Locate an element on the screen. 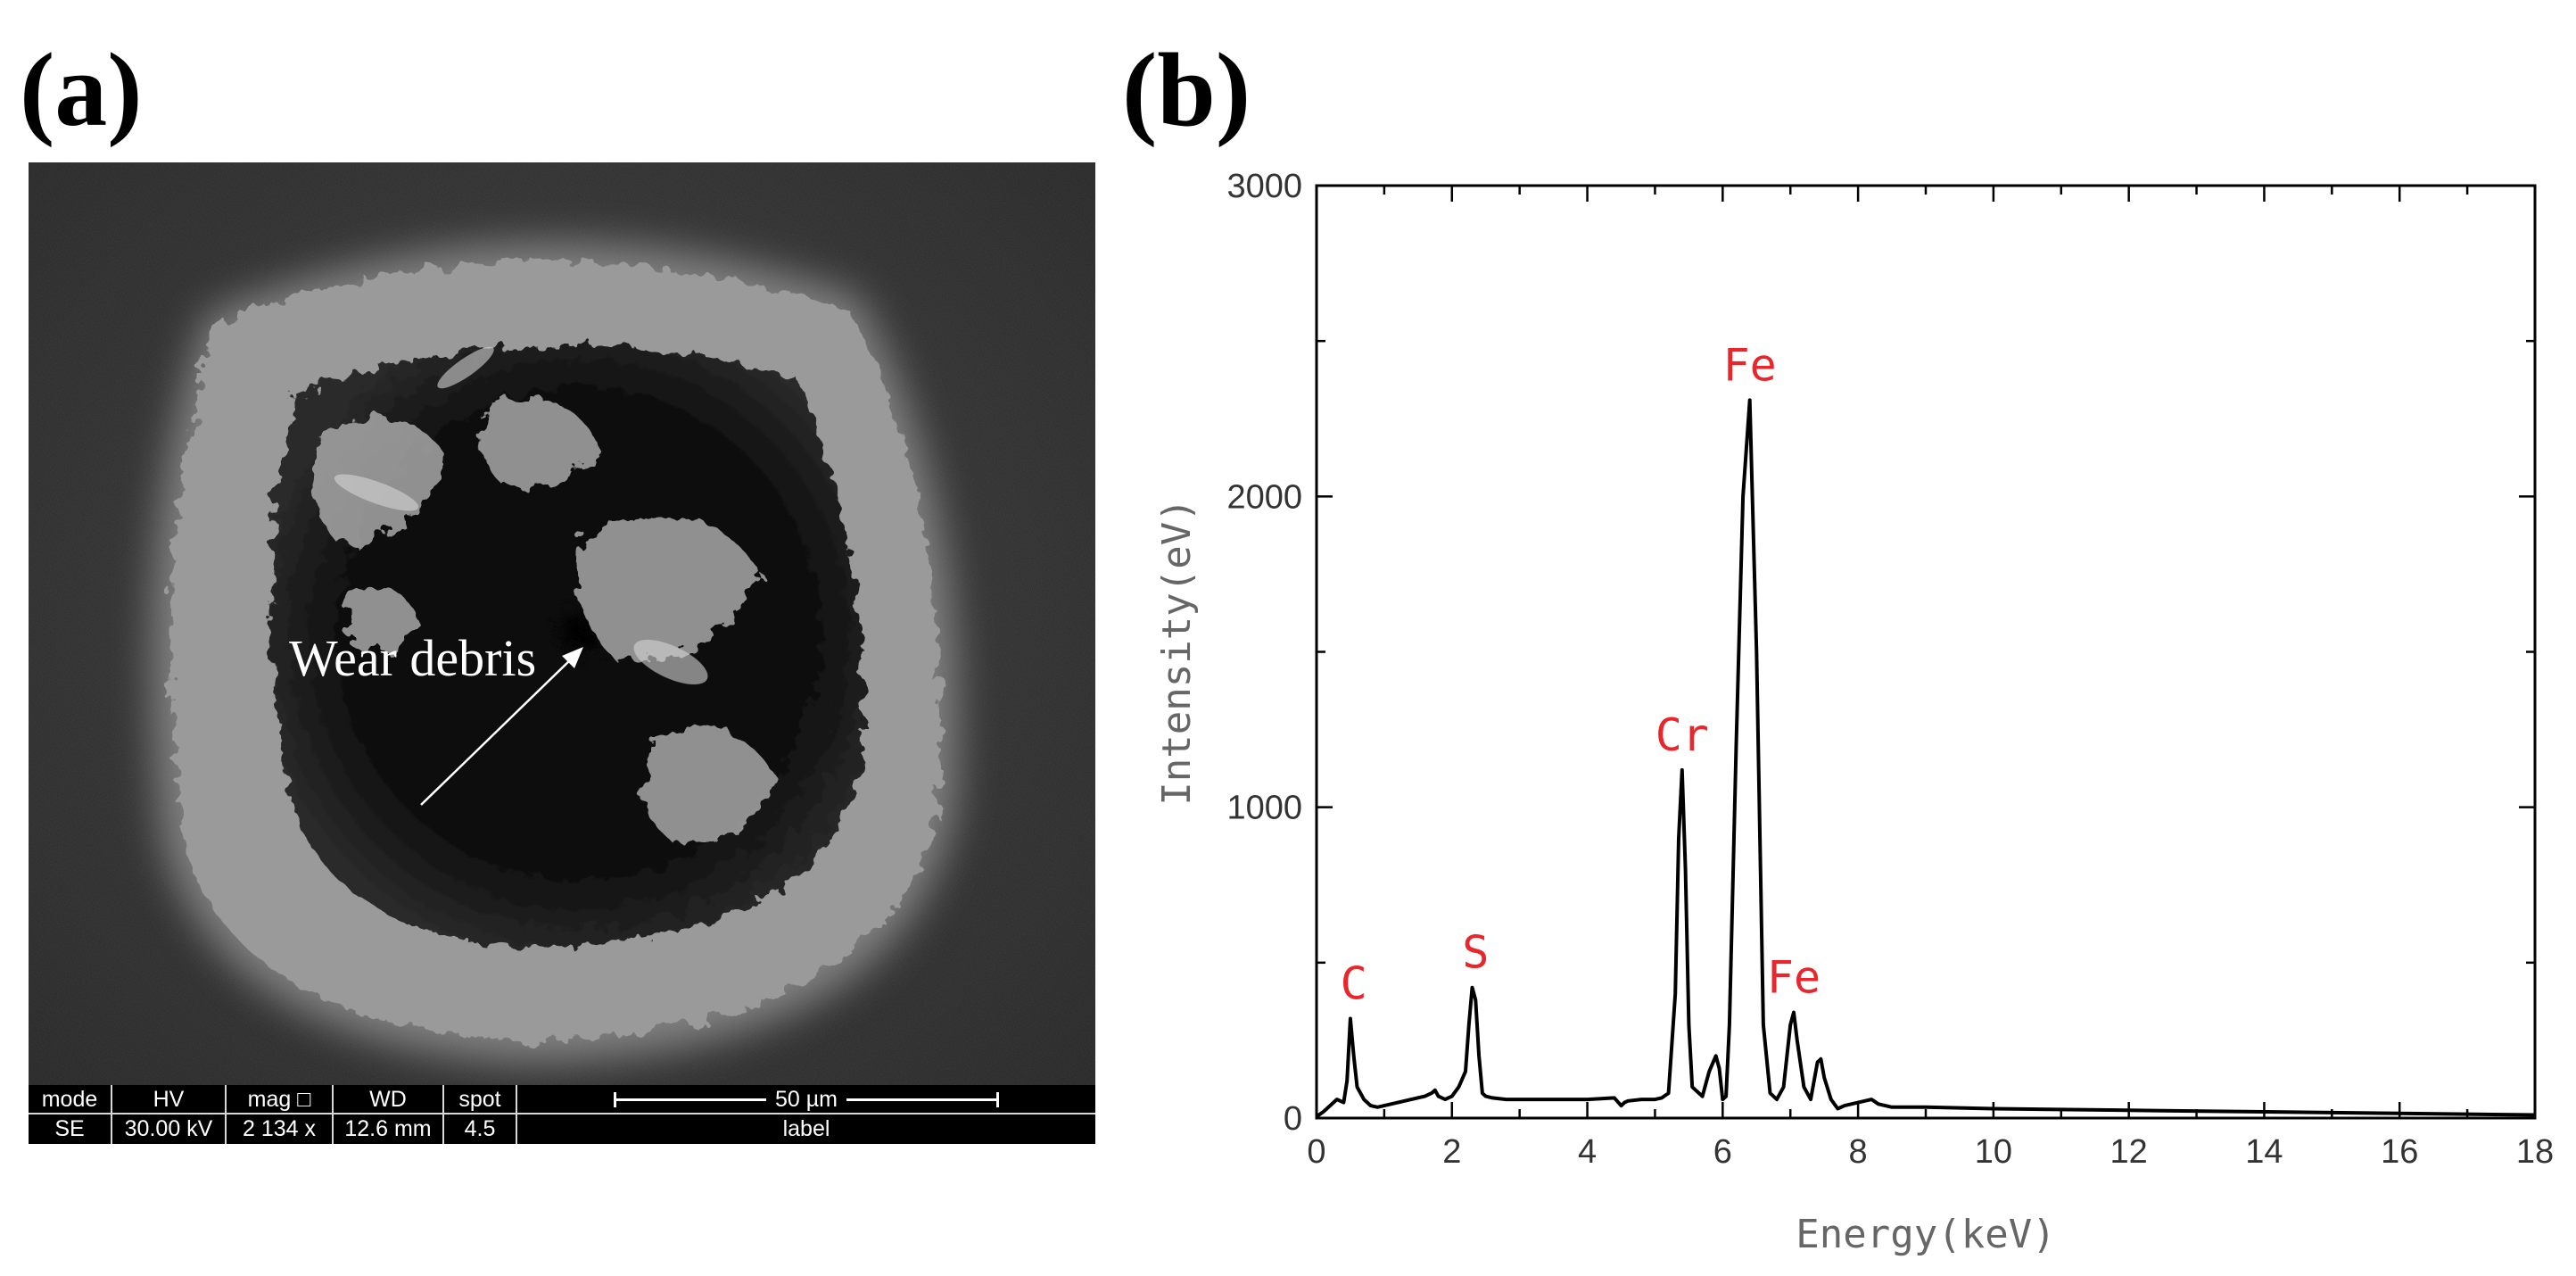 The height and width of the screenshot is (1276, 2576). databar-mode-value: SE is located at coordinates (69, 1128).